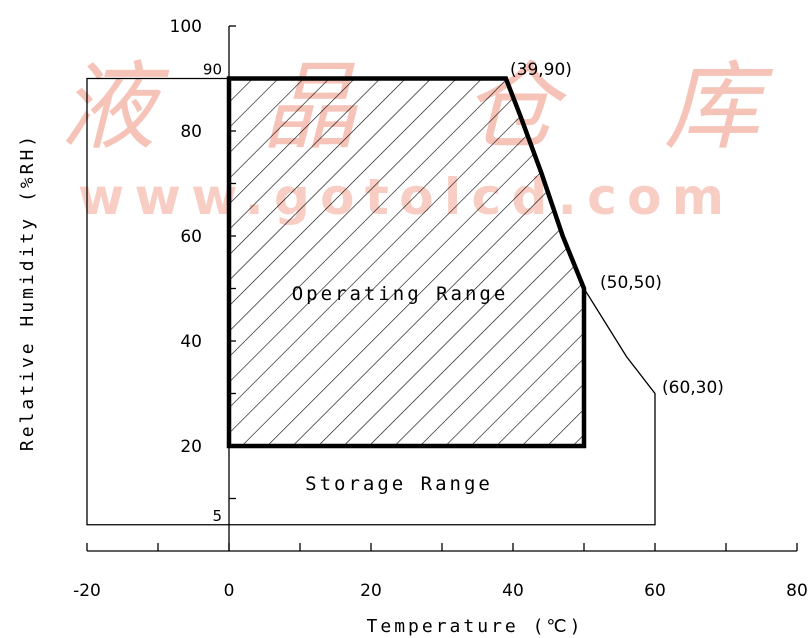 The width and height of the screenshot is (810, 638). I want to click on annotation-50-50: (50,50), so click(631, 283).